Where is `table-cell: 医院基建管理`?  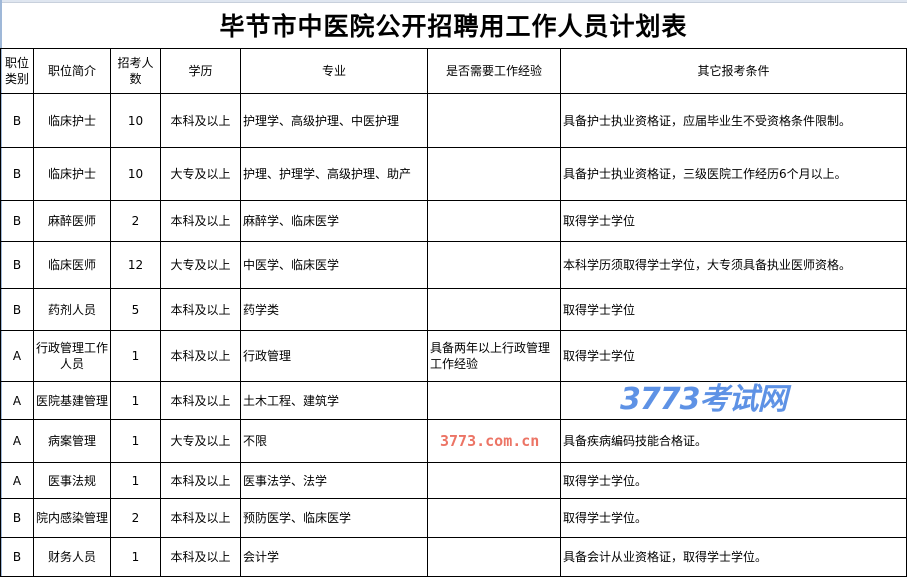 table-cell: 医院基建管理 is located at coordinates (72, 400).